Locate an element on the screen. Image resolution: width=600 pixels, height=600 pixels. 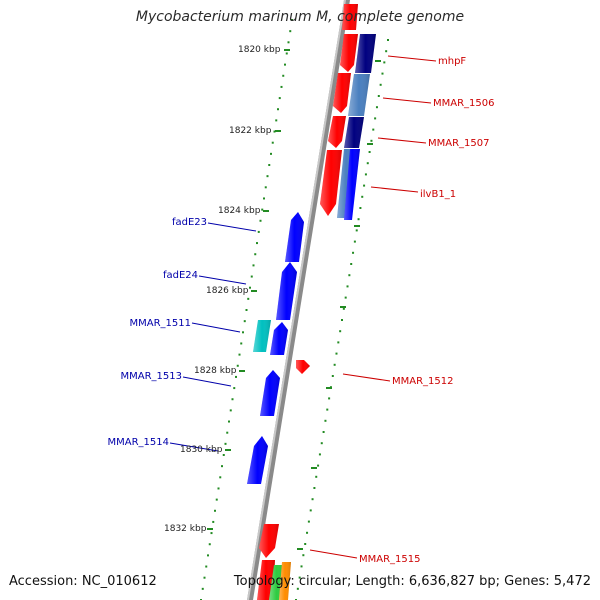
gene-label-MMAR_1507: MMAR_1507 is located at coordinates (459, 143).